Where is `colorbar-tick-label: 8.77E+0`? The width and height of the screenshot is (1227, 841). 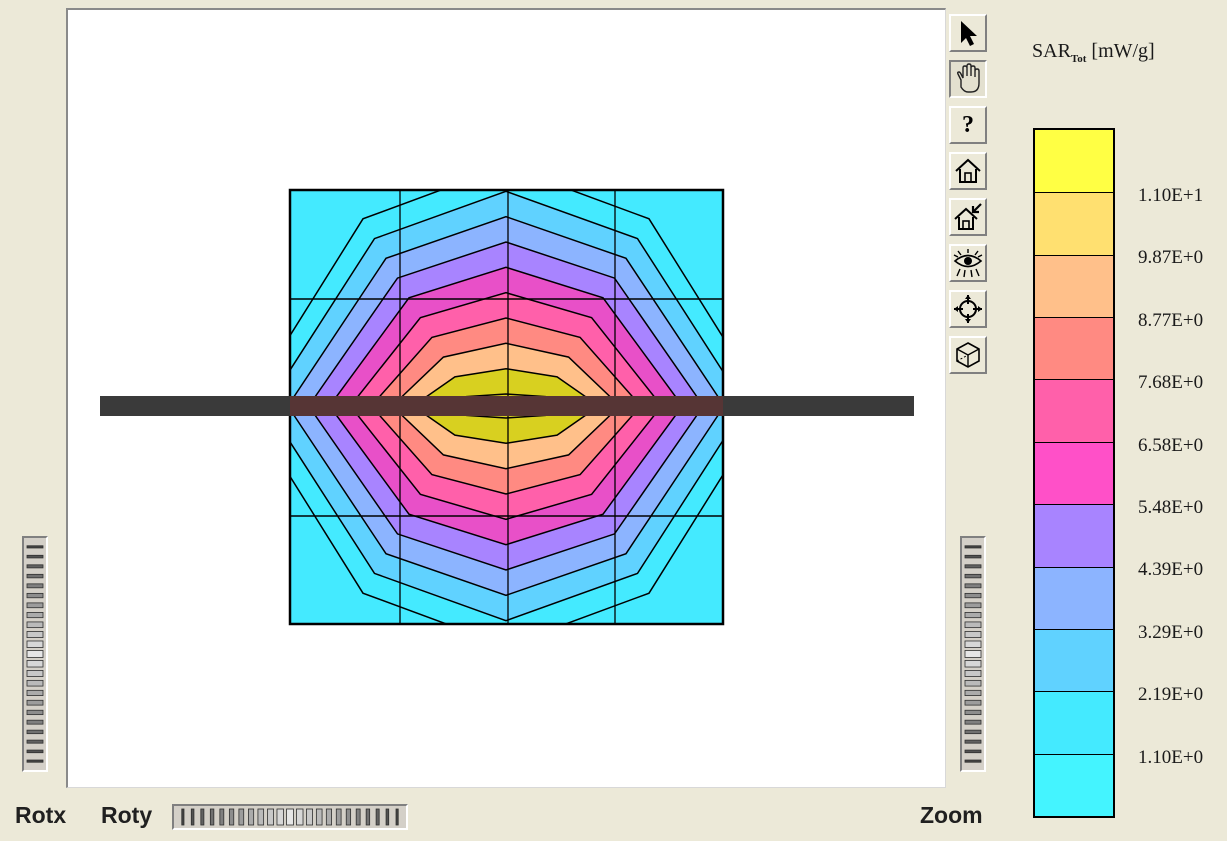
colorbar-tick-label: 8.77E+0 is located at coordinates (1170, 321).